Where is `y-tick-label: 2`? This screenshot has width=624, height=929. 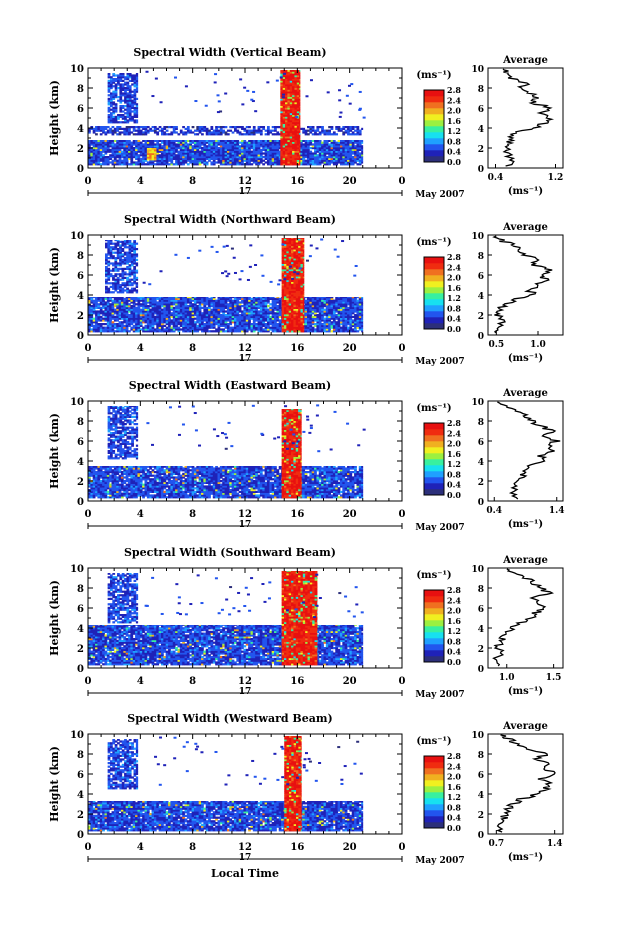 y-tick-label: 2 is located at coordinates (80, 149).